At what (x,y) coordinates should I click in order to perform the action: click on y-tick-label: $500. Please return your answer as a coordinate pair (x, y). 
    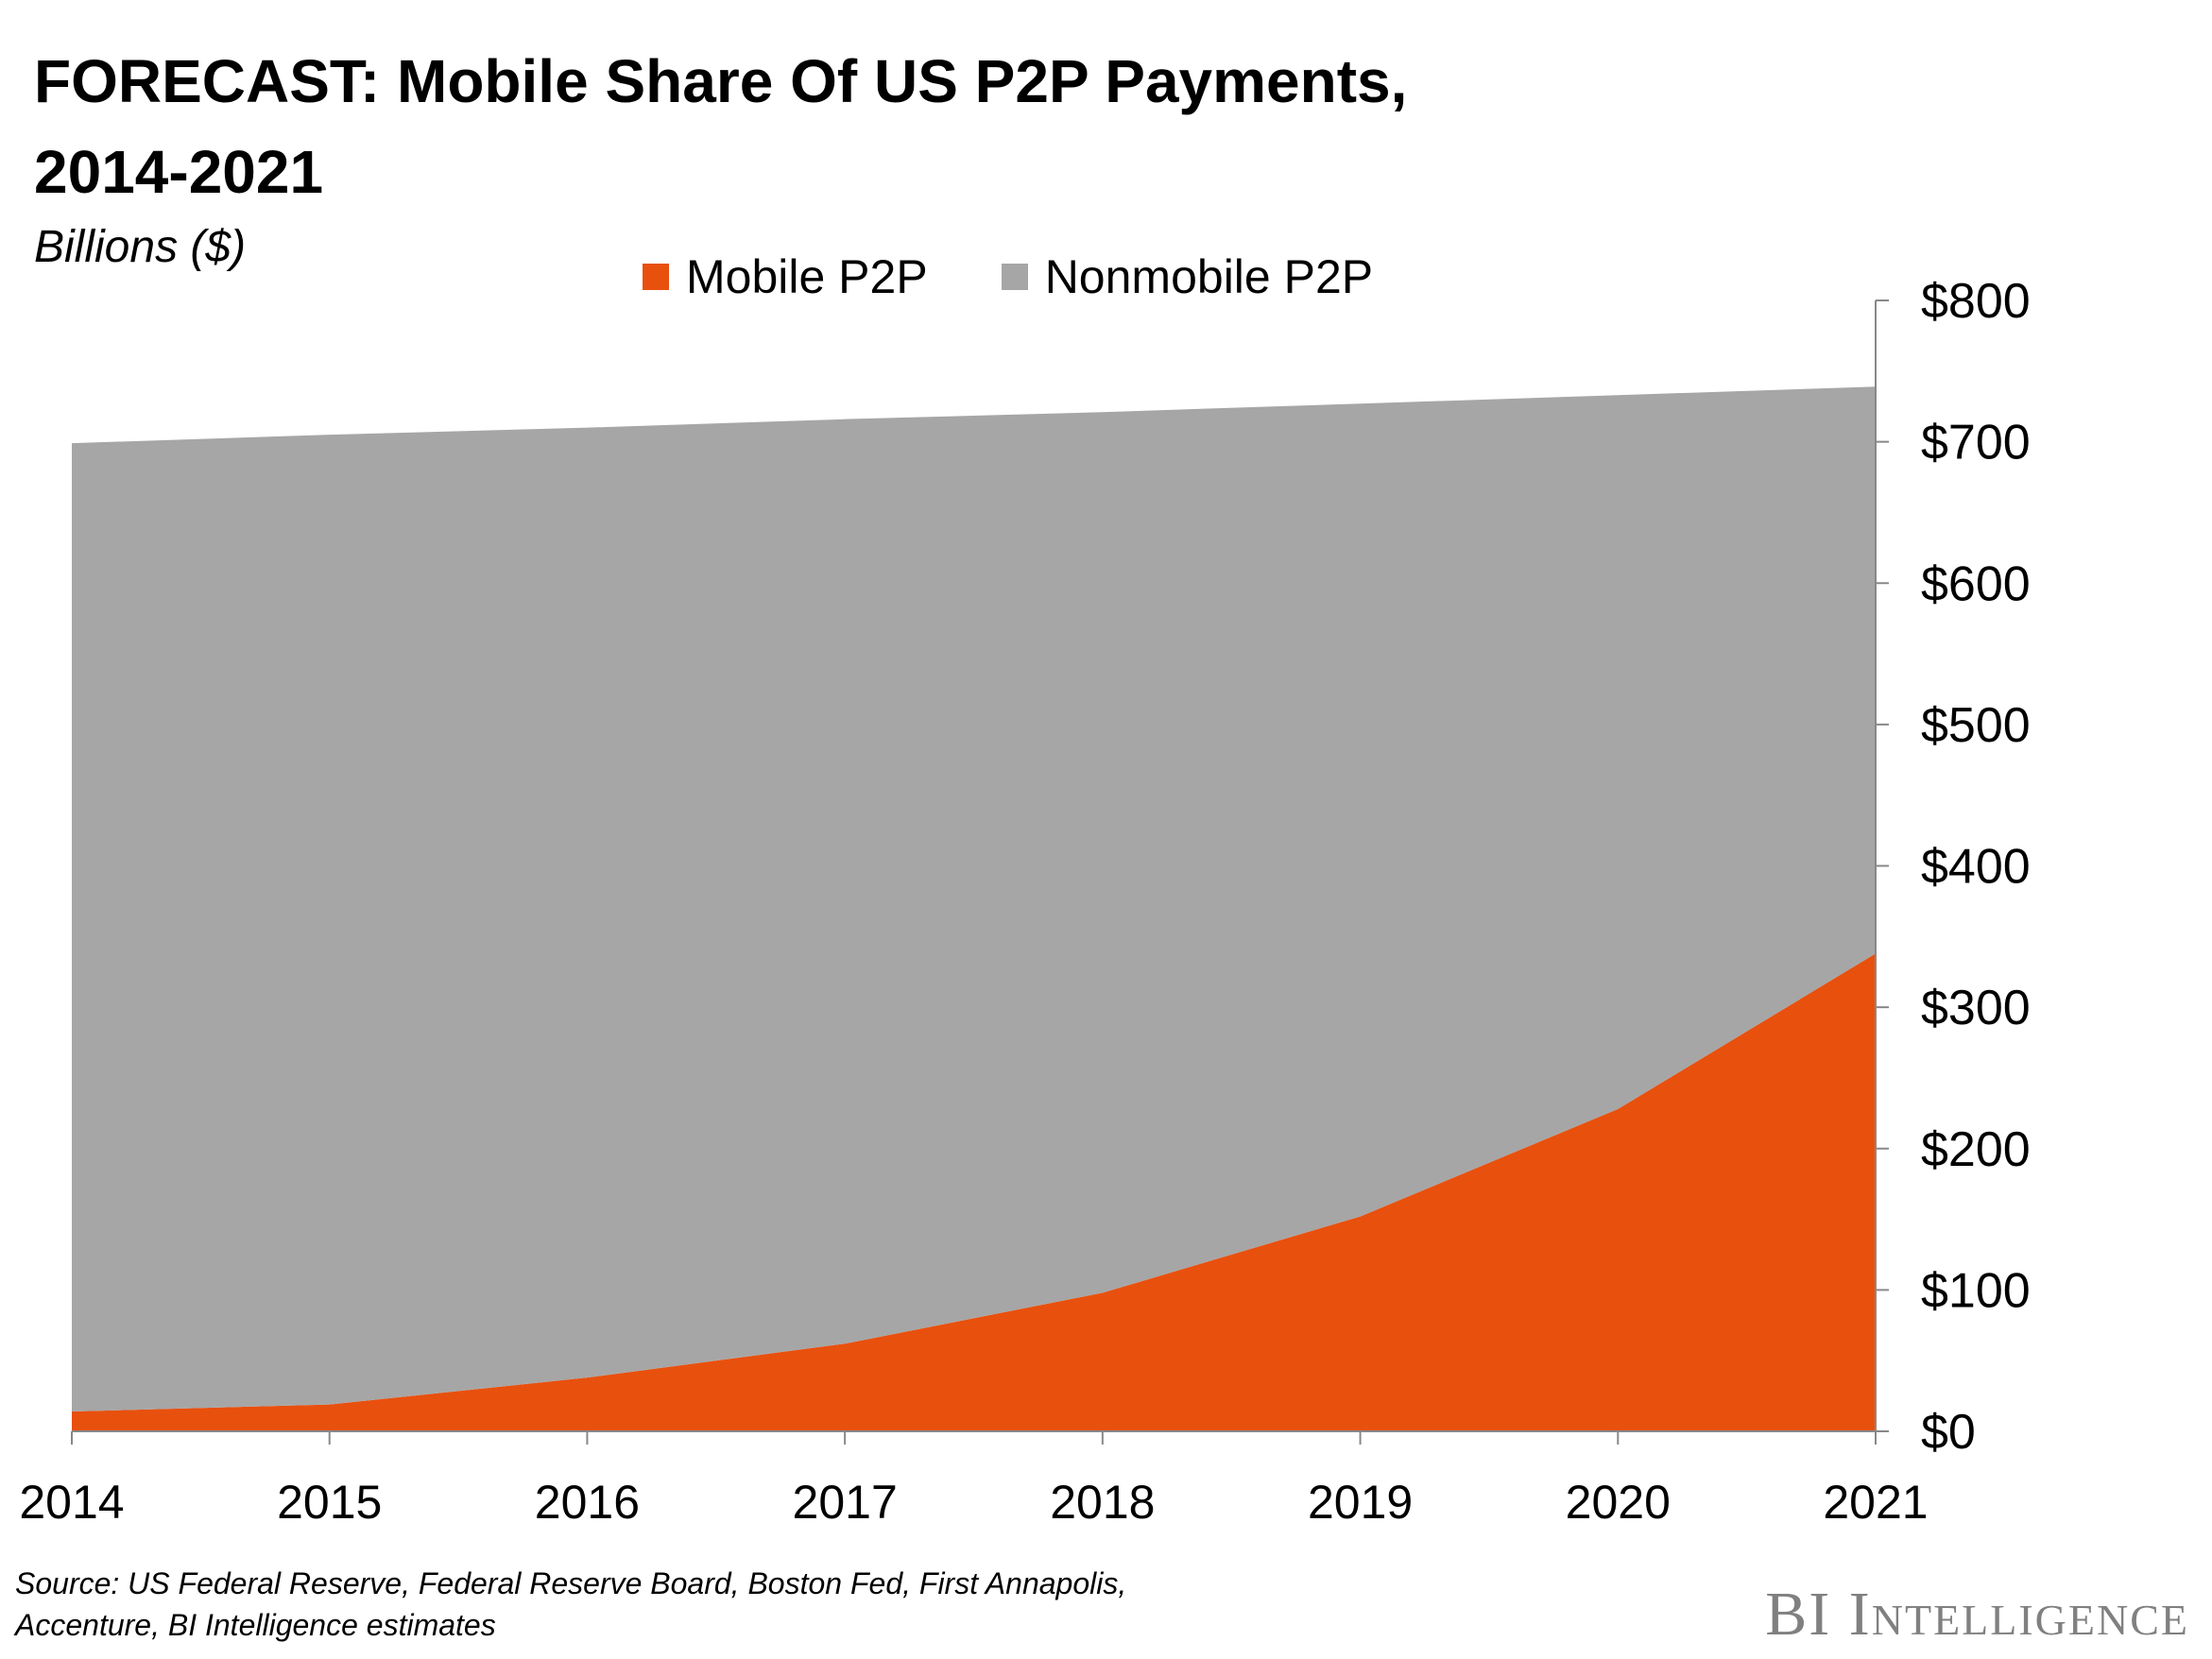
    Looking at the image, I should click on (1976, 726).